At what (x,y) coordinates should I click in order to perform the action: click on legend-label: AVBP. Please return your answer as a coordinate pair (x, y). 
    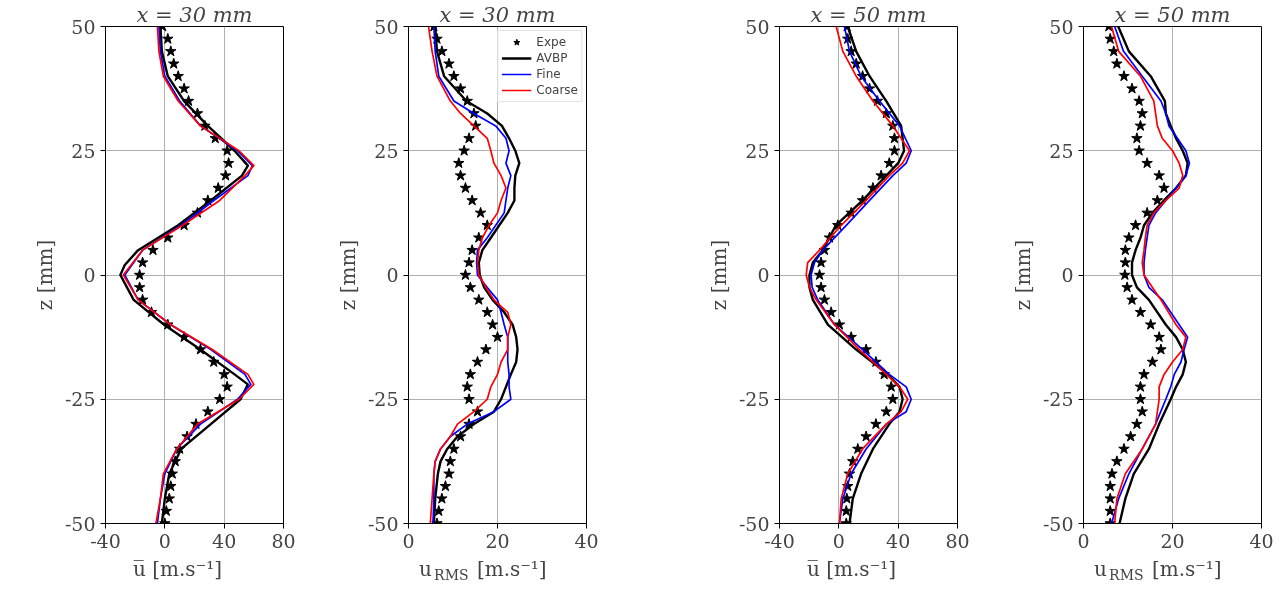
    Looking at the image, I should click on (552, 58).